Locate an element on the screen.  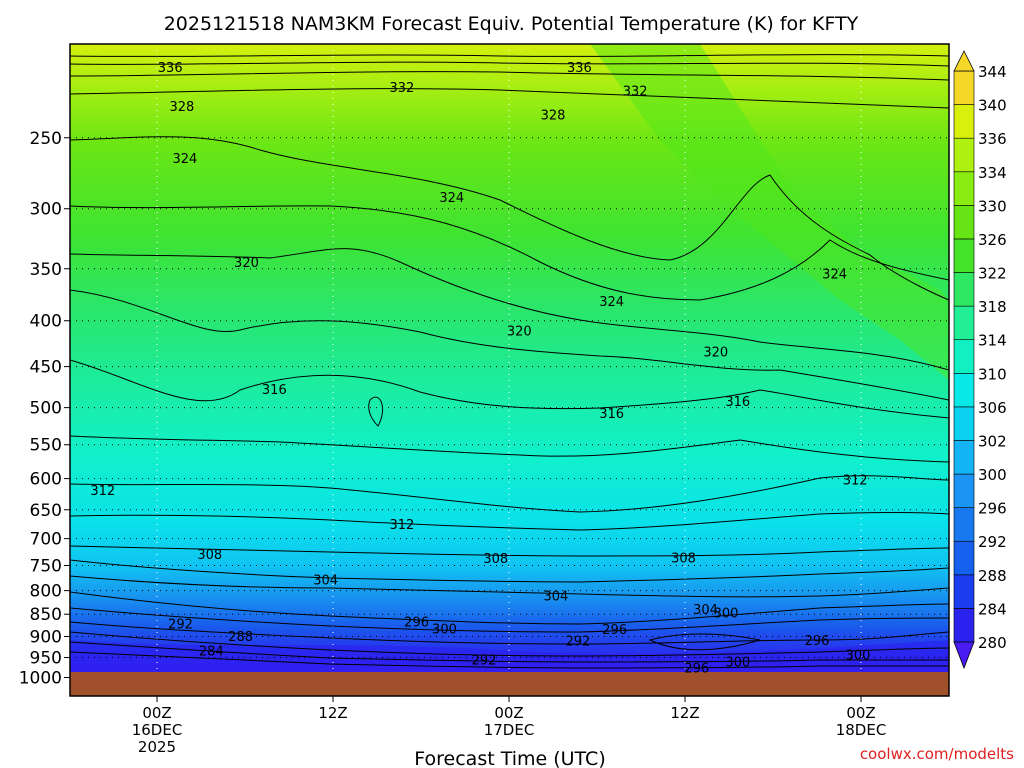
colorbar-label: 288 is located at coordinates (992, 576).